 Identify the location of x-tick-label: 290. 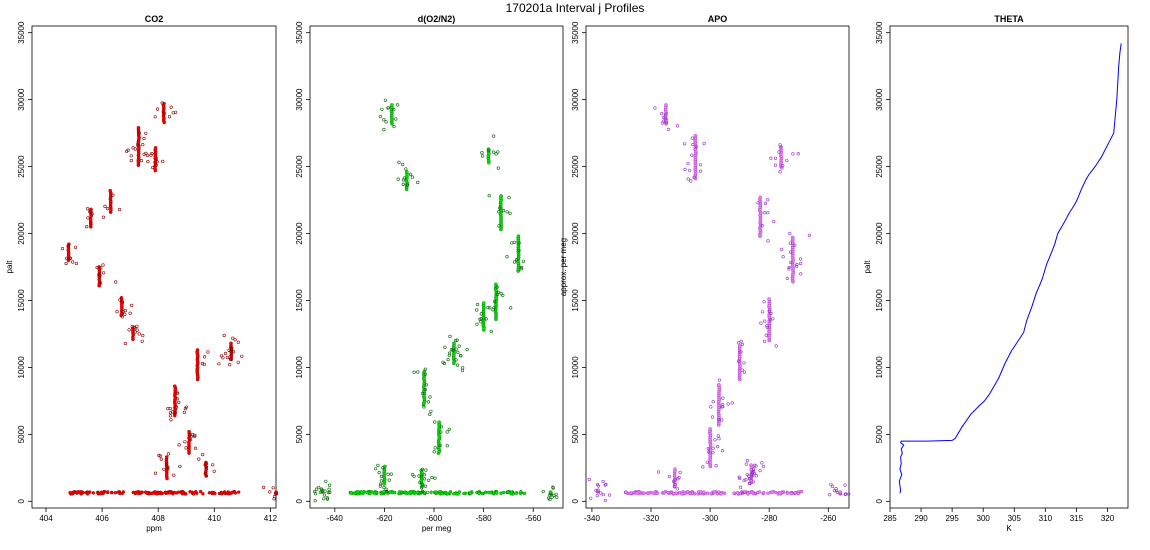
(921, 518).